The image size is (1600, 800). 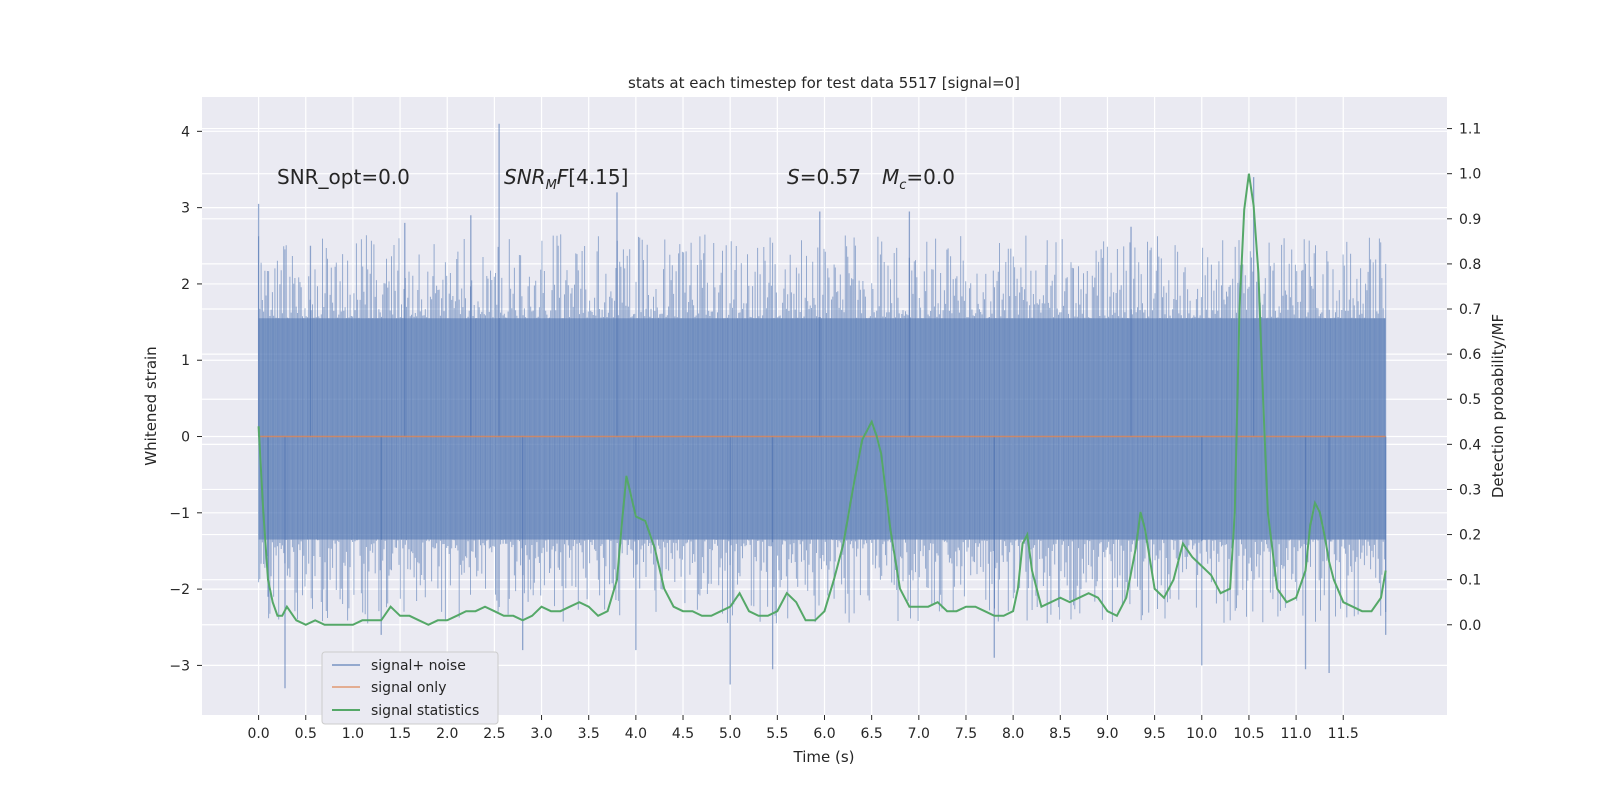 I want to click on x-tick-label: 0.0, so click(x=258, y=734).